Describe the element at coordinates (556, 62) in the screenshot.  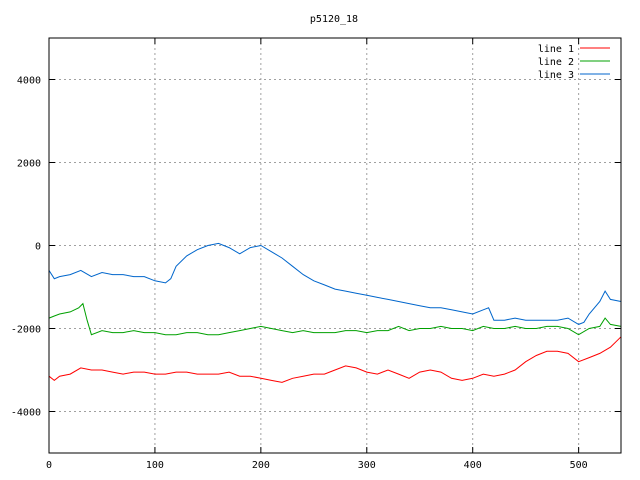
I see `legend-label-2: line 2` at that location.